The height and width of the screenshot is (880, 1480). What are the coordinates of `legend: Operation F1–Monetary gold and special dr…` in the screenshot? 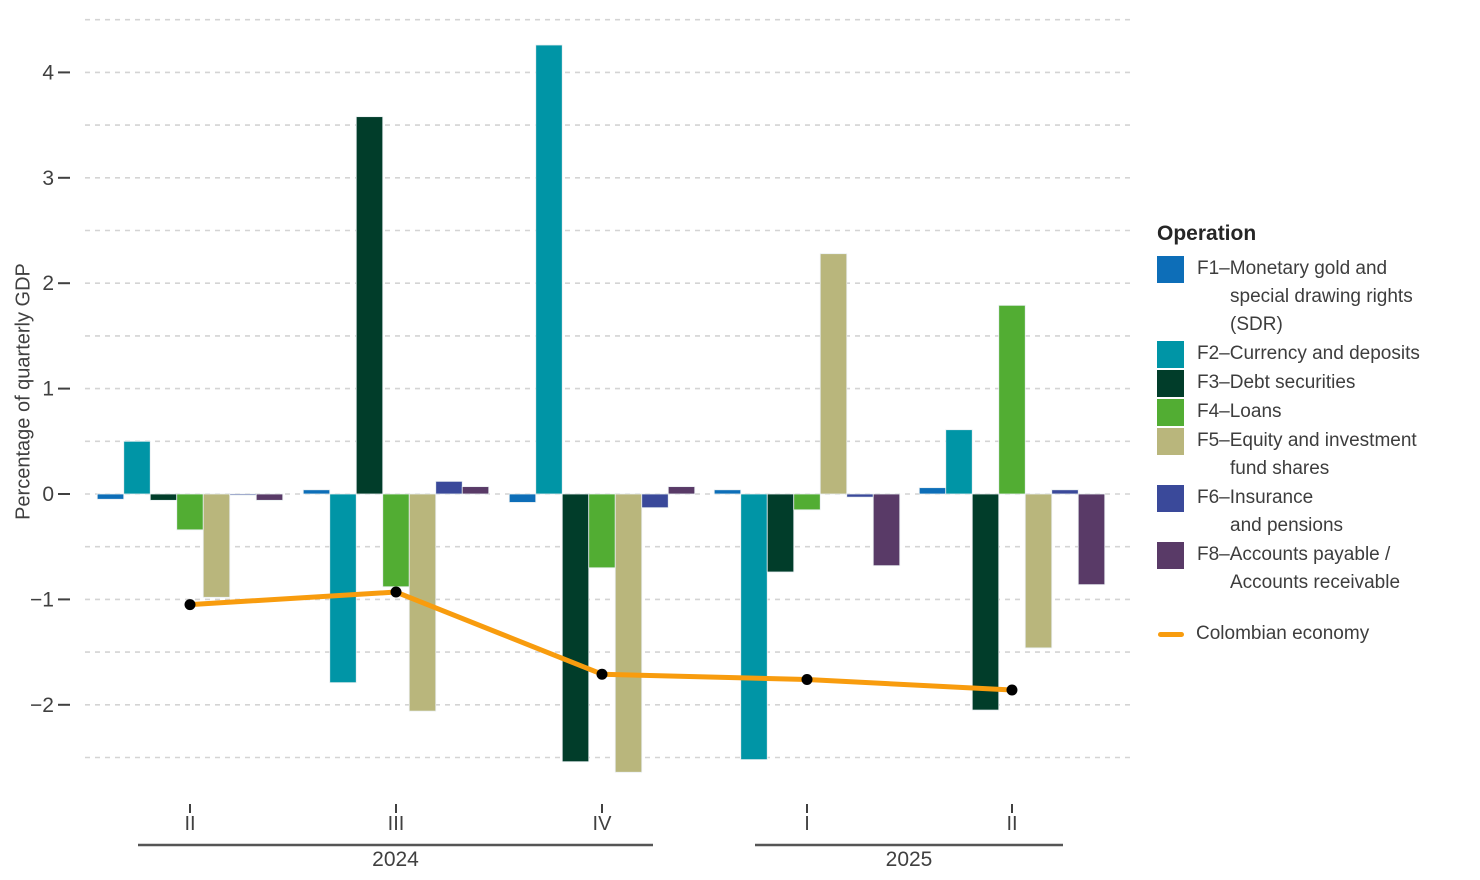 It's located at (1317, 433).